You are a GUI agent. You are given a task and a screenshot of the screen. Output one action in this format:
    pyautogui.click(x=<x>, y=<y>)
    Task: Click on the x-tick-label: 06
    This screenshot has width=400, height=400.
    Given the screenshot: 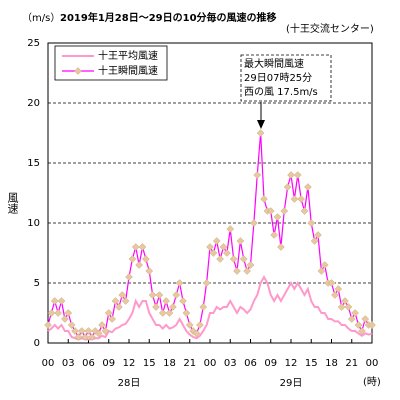 What is the action you would take?
    pyautogui.click(x=250, y=363)
    